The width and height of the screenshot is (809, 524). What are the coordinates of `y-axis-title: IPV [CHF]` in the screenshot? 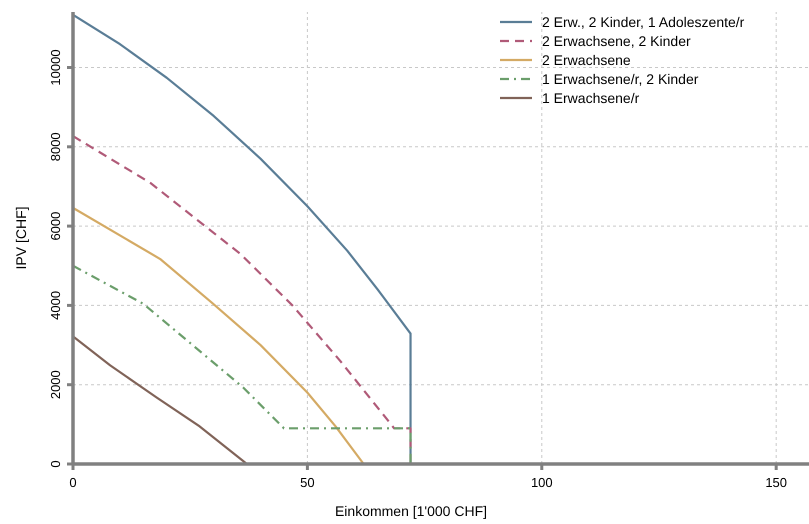 It's located at (21, 238).